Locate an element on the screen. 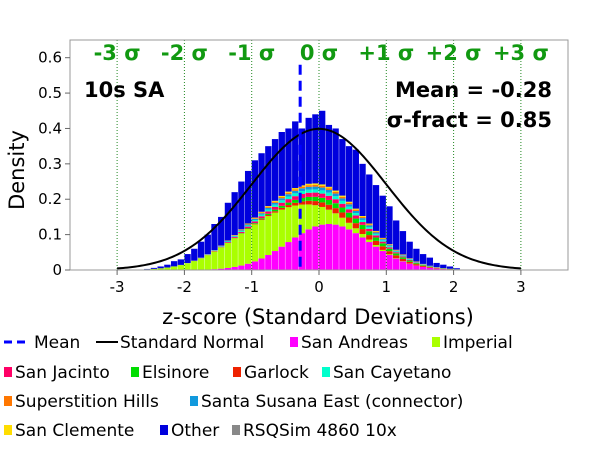  x-tick-label: -1 is located at coordinates (251, 287).